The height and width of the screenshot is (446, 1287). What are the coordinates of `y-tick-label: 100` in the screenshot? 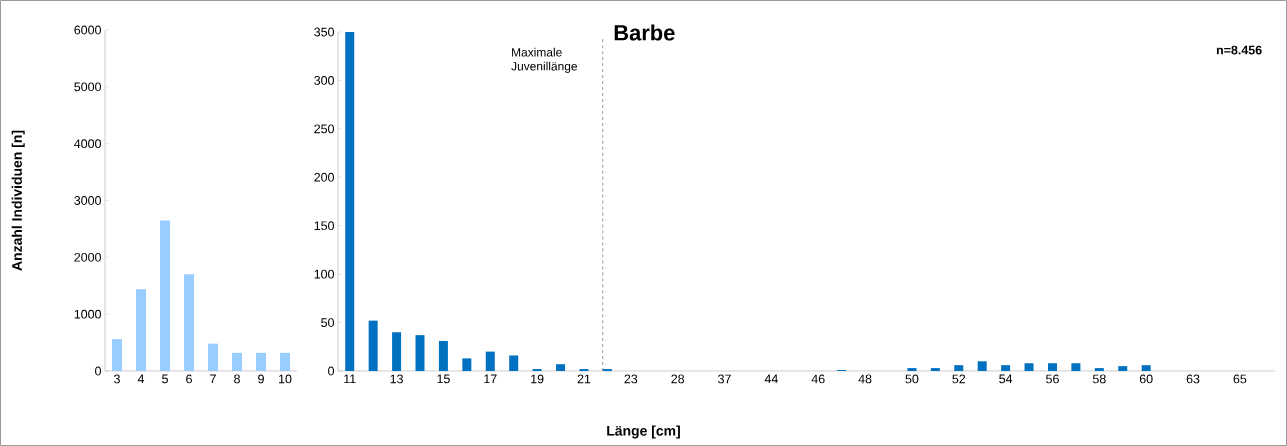 It's located at (324, 274).